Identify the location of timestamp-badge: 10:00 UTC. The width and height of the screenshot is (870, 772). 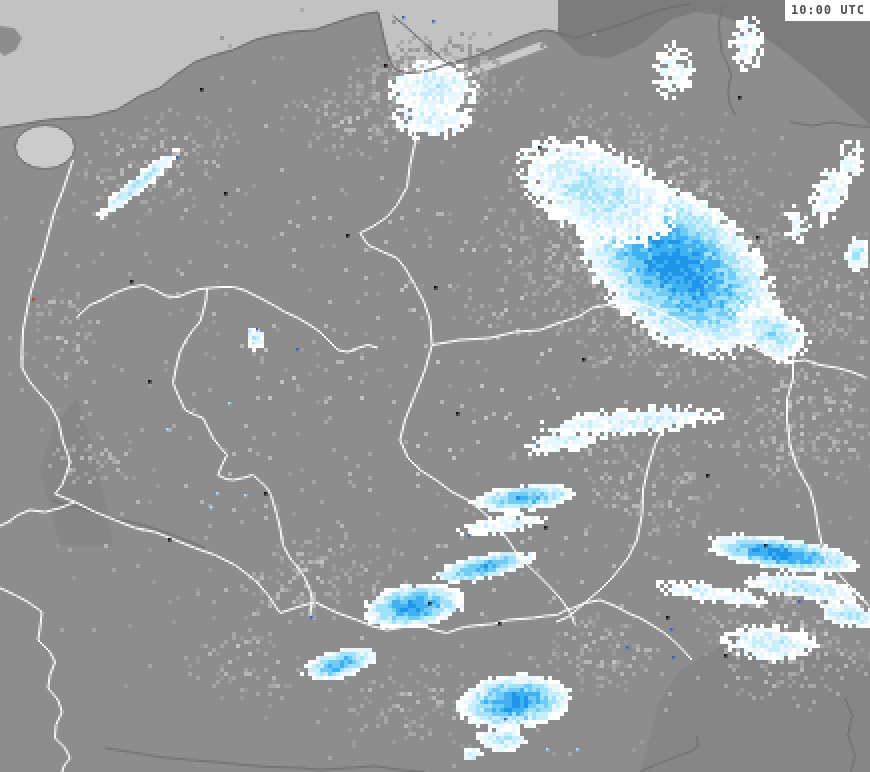
(827, 10).